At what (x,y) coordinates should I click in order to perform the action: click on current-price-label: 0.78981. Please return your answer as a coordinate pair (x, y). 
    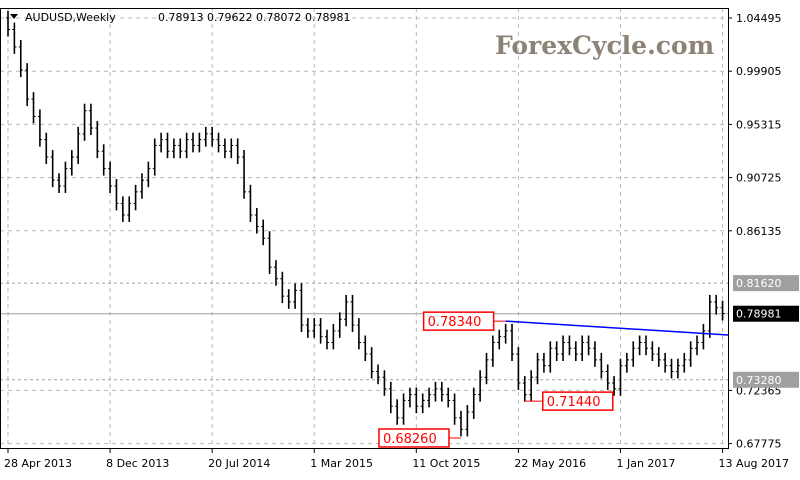
    Looking at the image, I should click on (759, 314).